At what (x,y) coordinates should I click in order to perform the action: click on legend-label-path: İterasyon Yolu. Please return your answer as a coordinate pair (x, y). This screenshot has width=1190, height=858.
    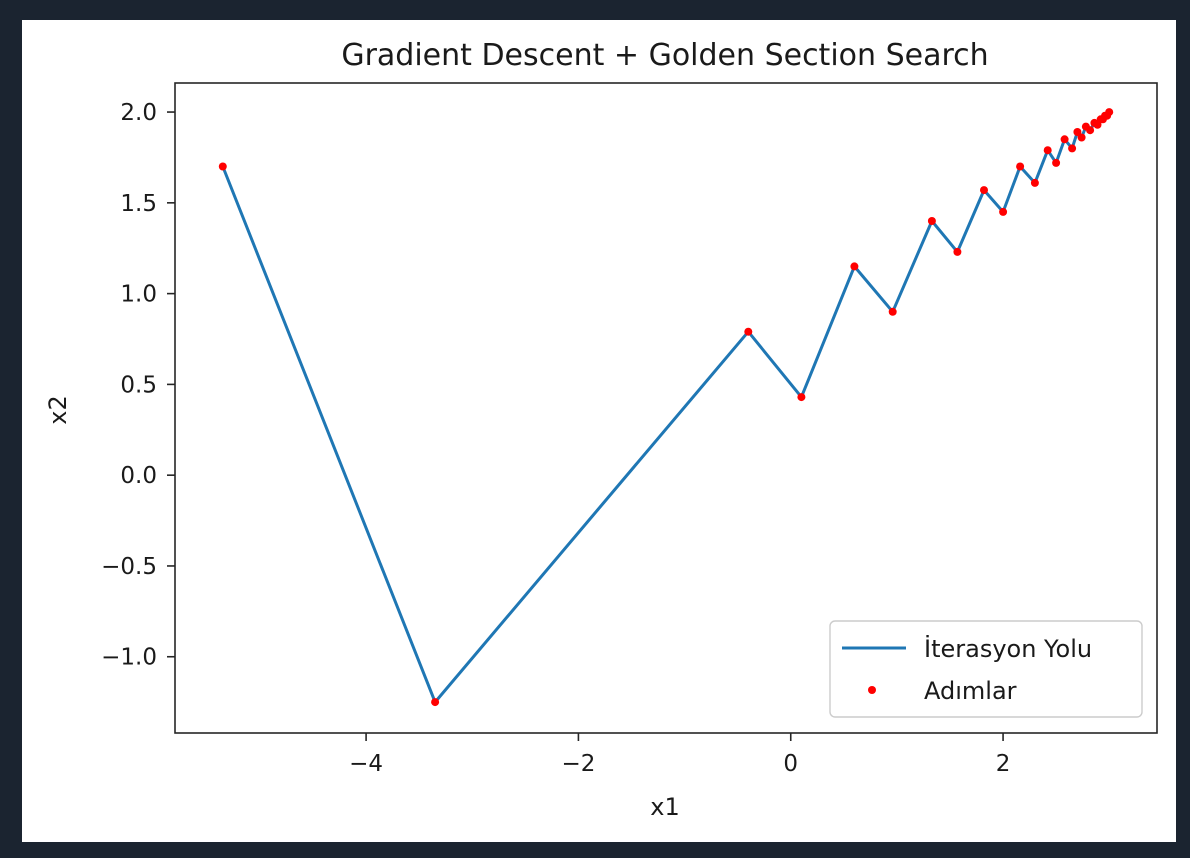
    Looking at the image, I should click on (1008, 648).